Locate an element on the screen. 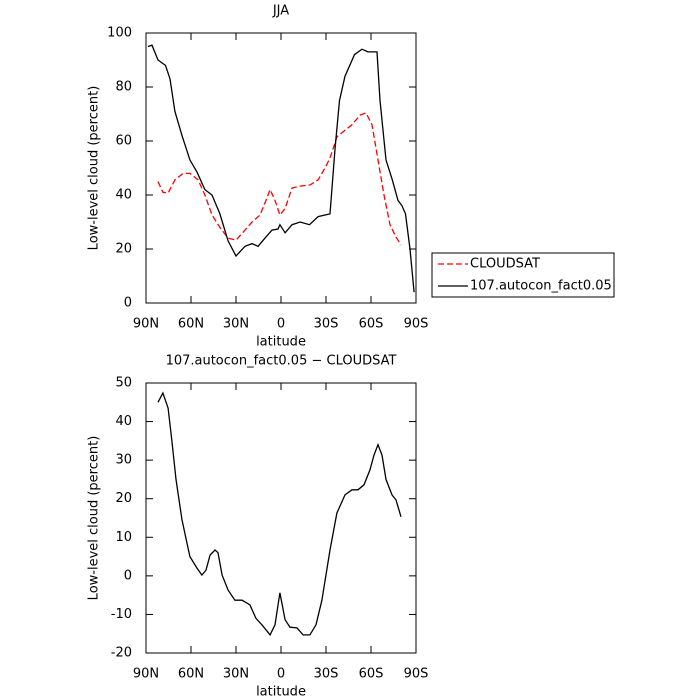  y-tick-label: 80 is located at coordinates (123, 87).